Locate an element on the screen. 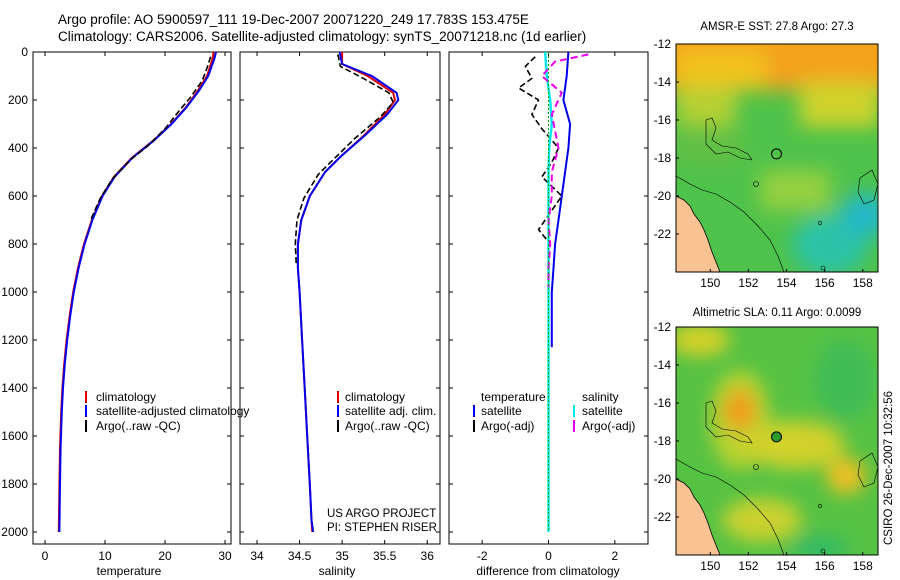  legend-swatch-satellite is located at coordinates (338, 411).